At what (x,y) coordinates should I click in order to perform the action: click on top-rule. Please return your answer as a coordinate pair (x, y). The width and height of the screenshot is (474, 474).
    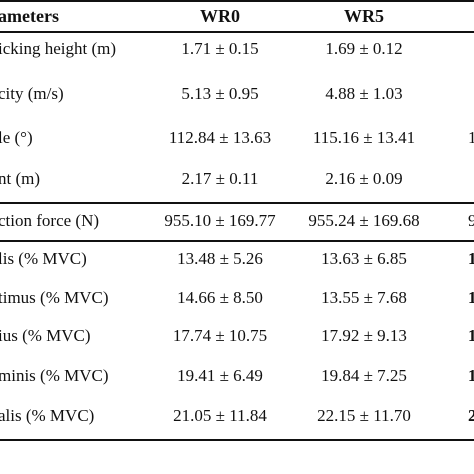
    Looking at the image, I should click on (237, 1).